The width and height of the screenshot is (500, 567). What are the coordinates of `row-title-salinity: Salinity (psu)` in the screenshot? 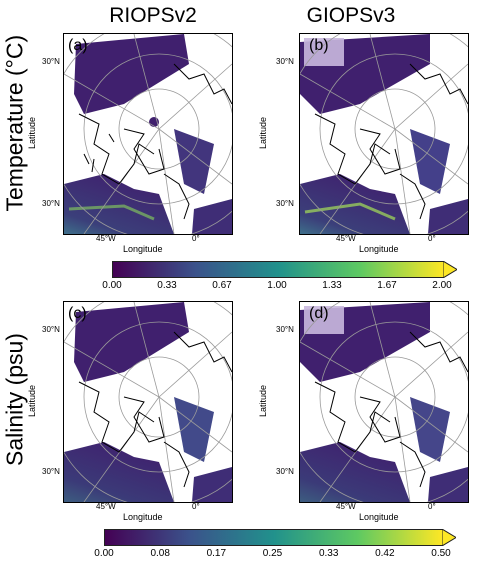 It's located at (14, 399).